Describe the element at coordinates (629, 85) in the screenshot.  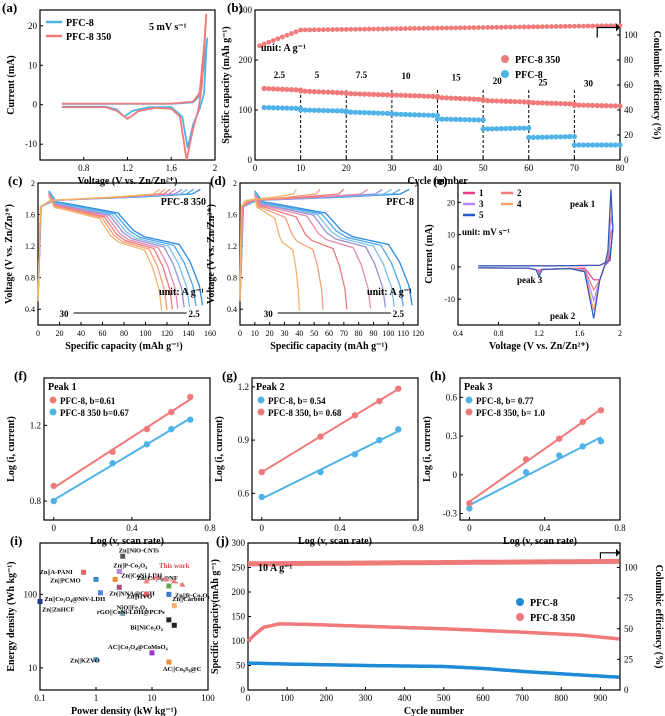
I see `y2-tick-label: 60` at that location.